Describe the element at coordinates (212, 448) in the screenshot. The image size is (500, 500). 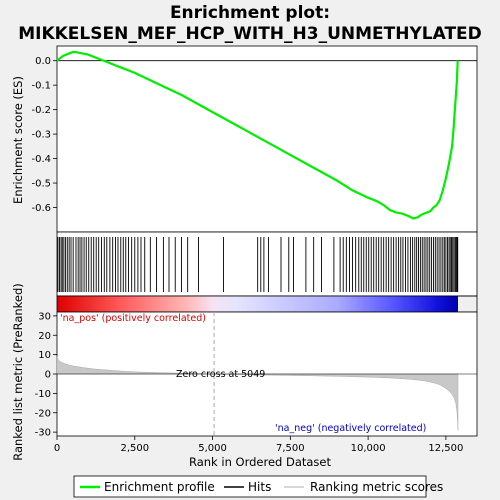
I see `x-tick-label: 5,000` at that location.